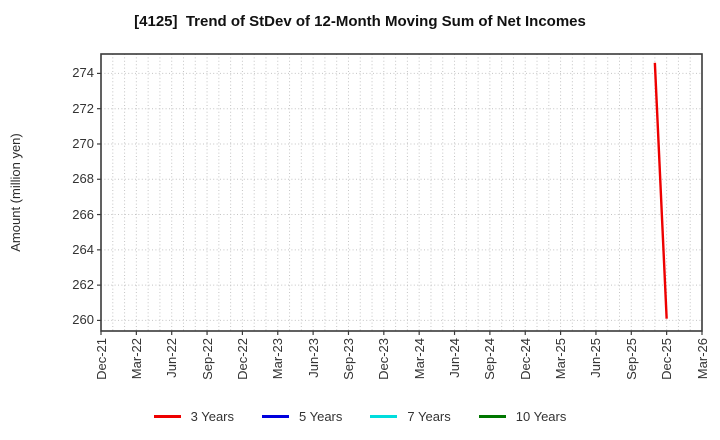 This screenshot has width=720, height=440. Describe the element at coordinates (278, 359) in the screenshot. I see `x-tick-label: Mar-23` at that location.